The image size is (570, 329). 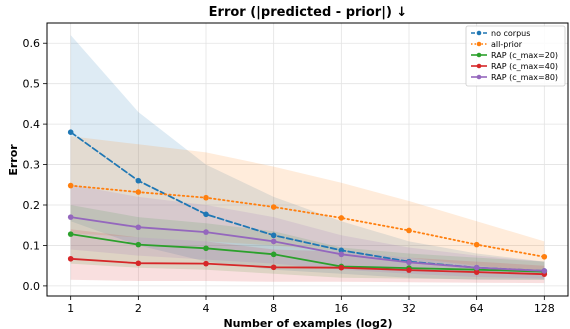 I want to click on x-tick-label: 32, so click(x=409, y=308).